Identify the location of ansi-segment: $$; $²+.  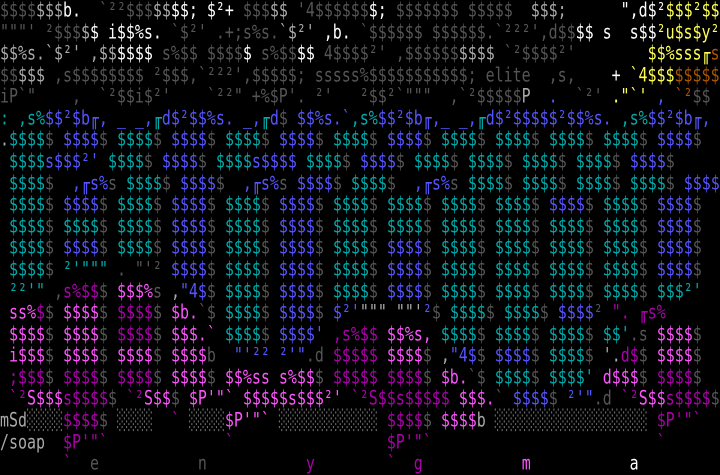
(206, 11).